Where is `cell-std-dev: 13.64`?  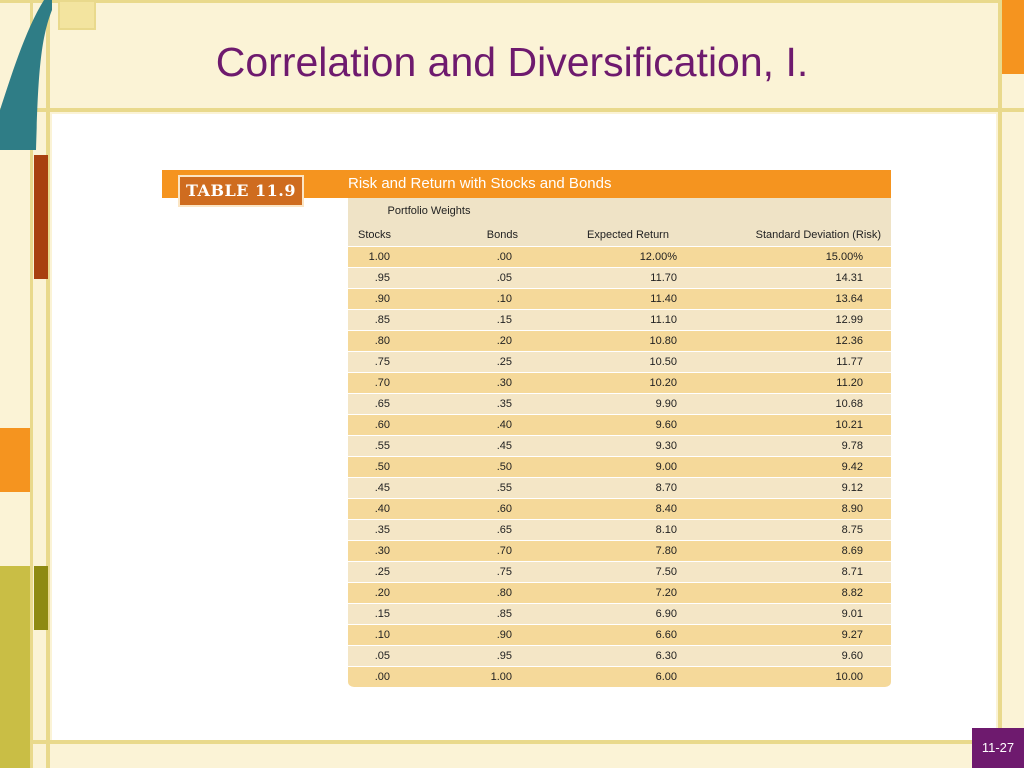
cell-std-dev: 13.64 is located at coordinates (849, 299).